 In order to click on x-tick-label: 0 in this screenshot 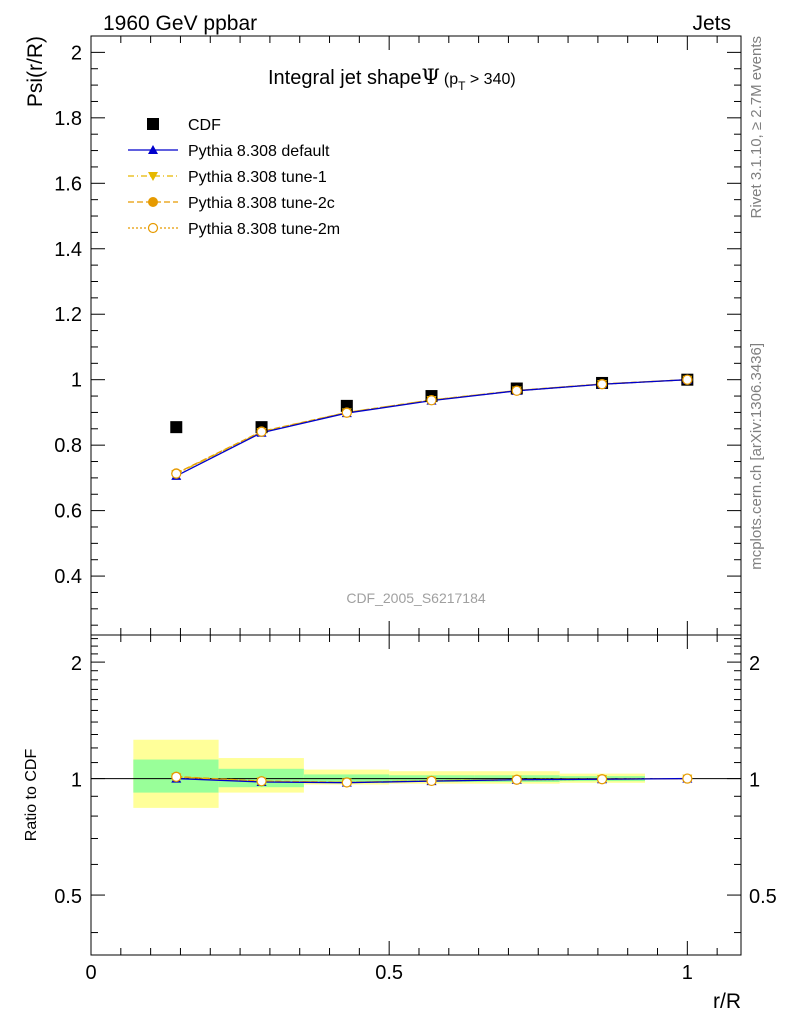, I will do `click(90, 973)`.